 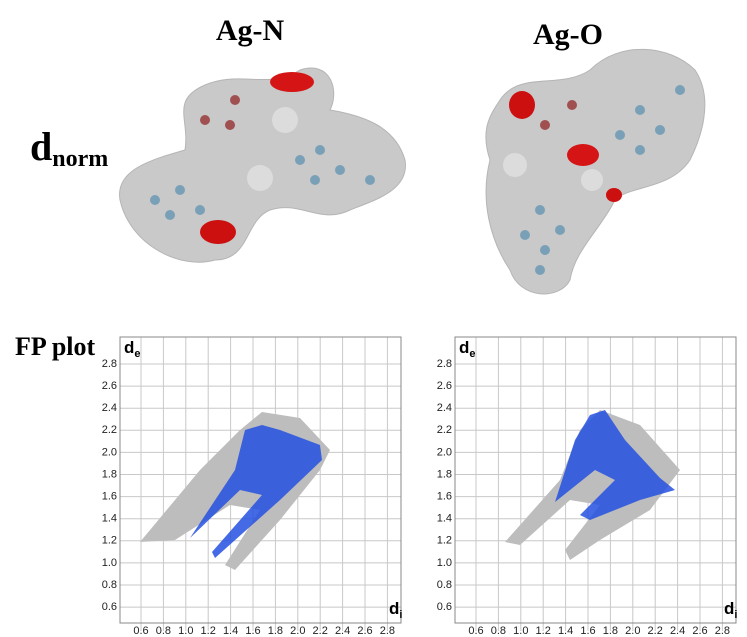 I want to click on row-label: dnorm, so click(x=69, y=148).